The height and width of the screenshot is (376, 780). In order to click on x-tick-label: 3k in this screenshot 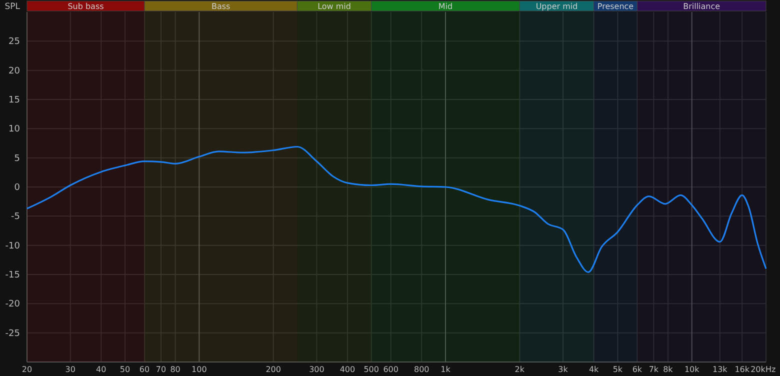, I will do `click(563, 369)`.